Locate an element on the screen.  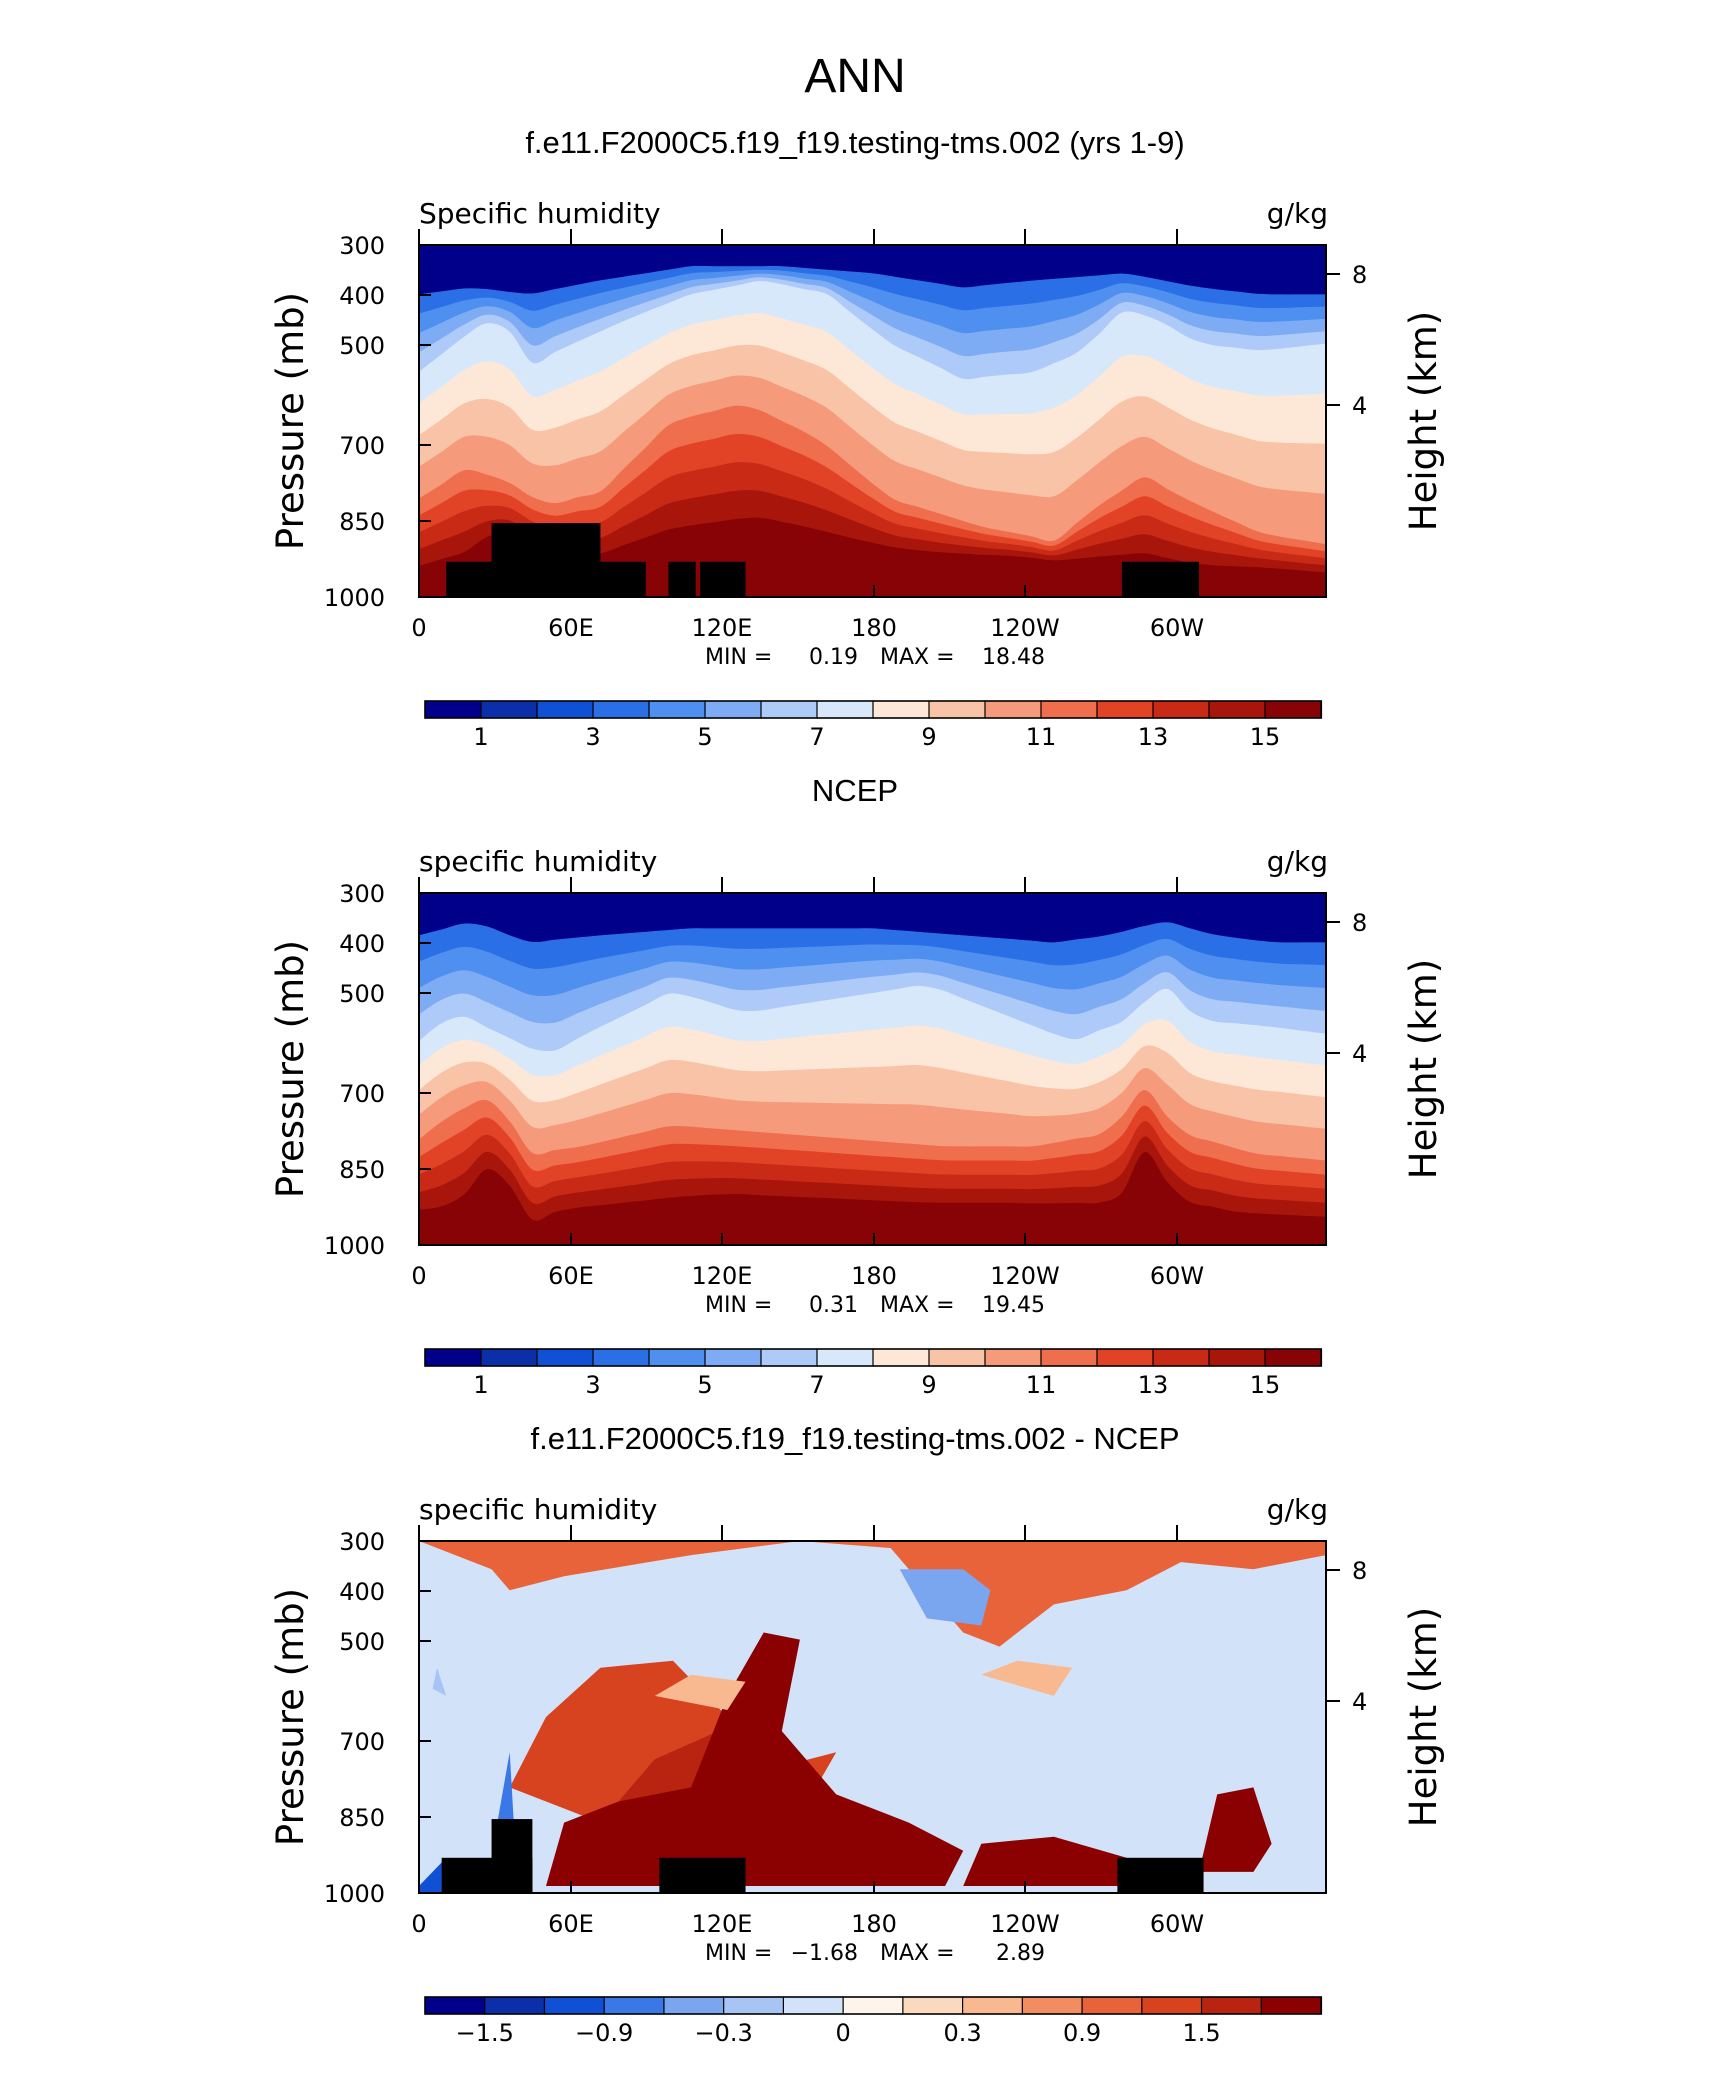
y-tick-label: 700 is located at coordinates (362, 446).